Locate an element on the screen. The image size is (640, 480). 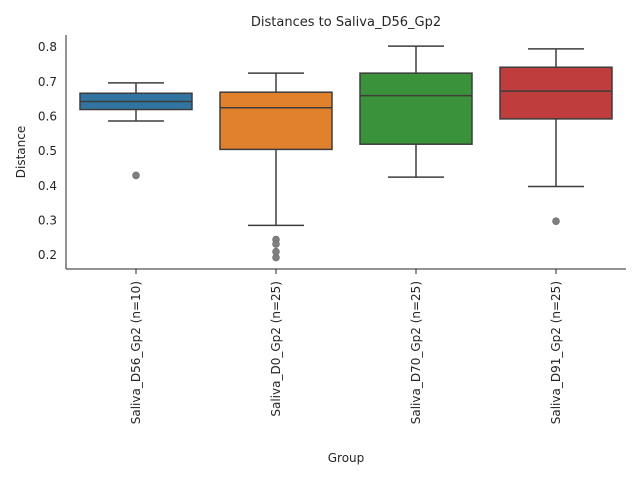
x-tick-label: Saliva_D70_Gp2 (n=25) is located at coordinates (416, 352).